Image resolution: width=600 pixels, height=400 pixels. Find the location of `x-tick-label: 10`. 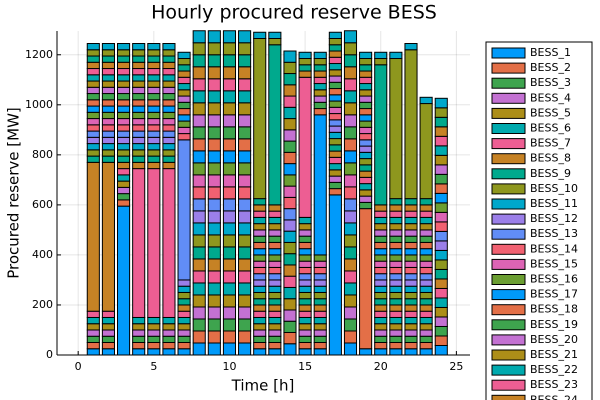

x-tick-label: 10 is located at coordinates (229, 366).